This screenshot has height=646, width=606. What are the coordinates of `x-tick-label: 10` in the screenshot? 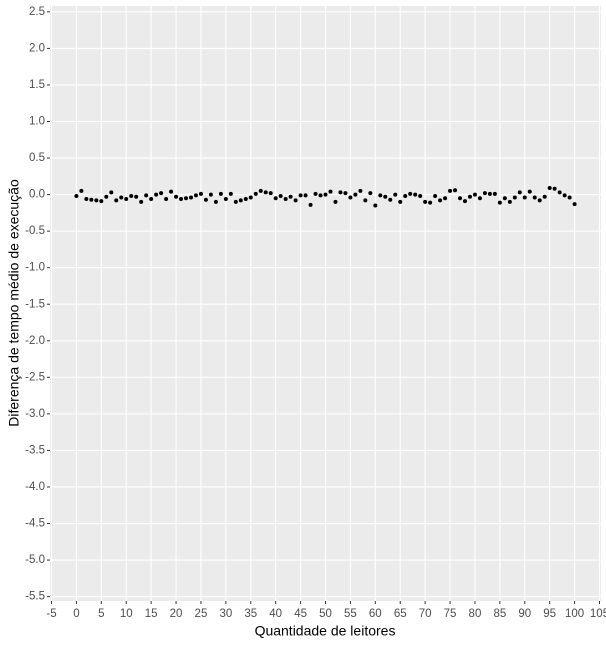 It's located at (126, 614).